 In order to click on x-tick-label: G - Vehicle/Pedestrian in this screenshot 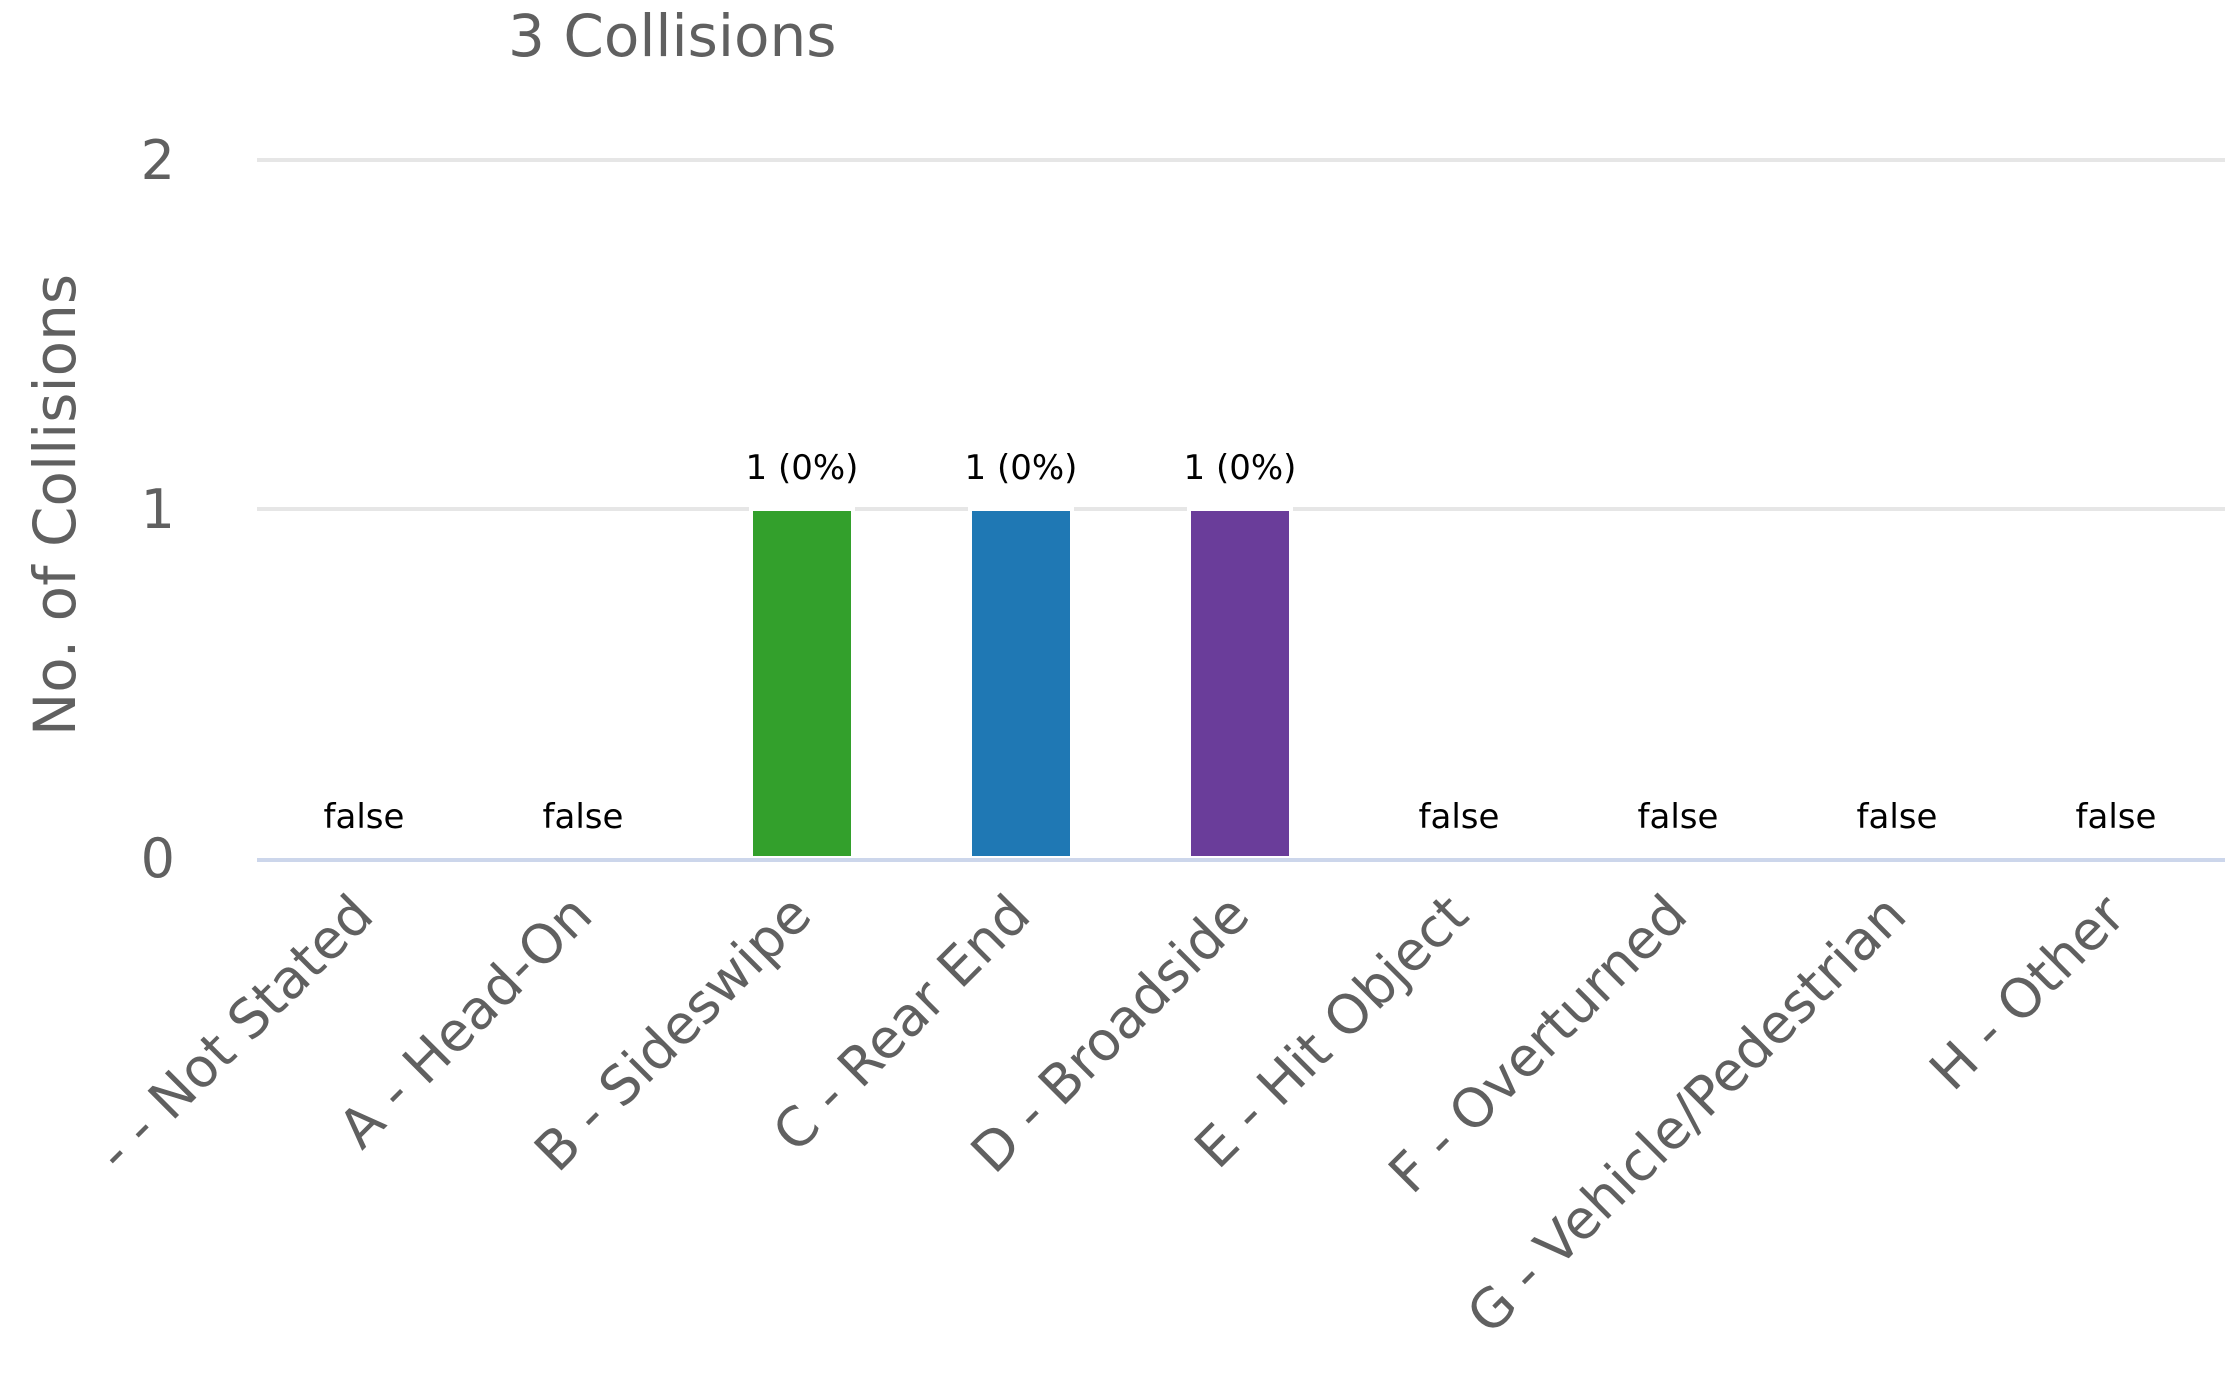, I will do `click(1686, 1114)`.